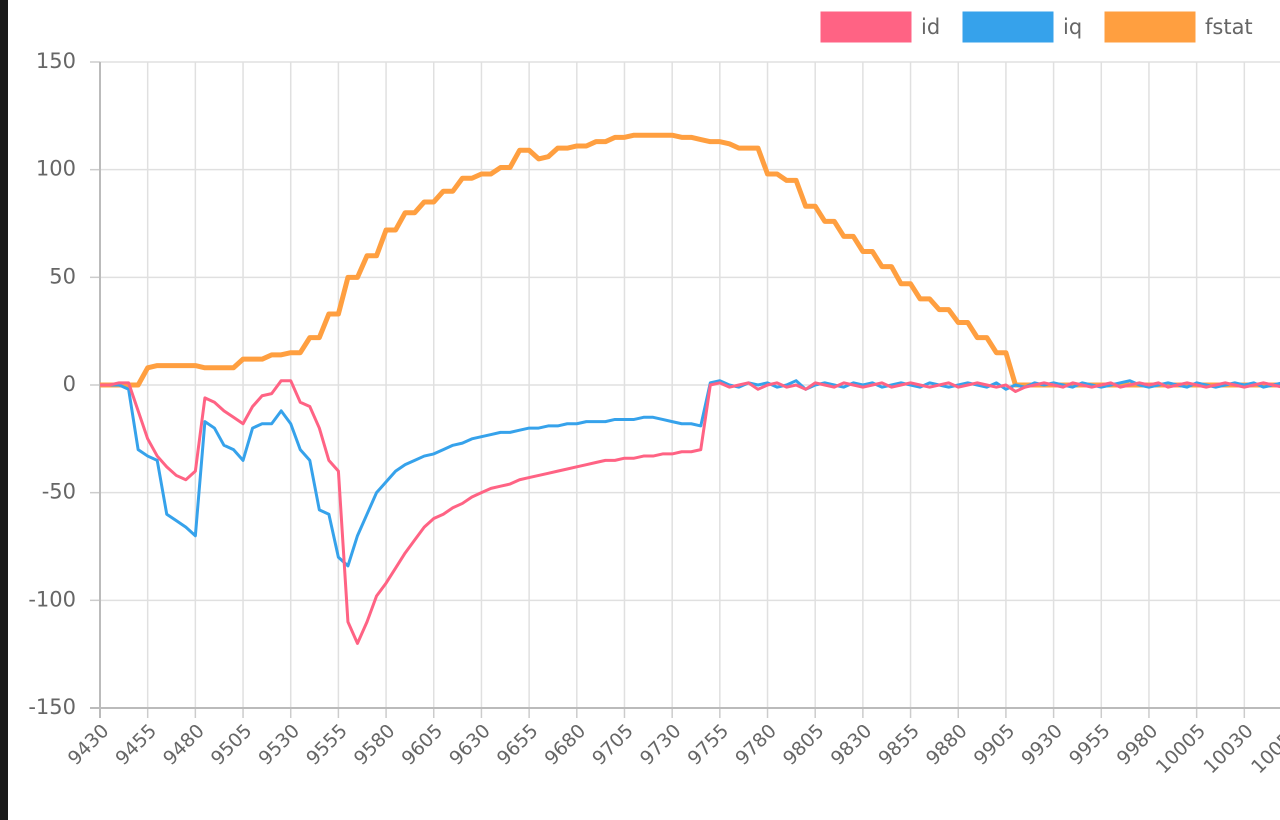  Describe the element at coordinates (422, 745) in the screenshot. I see `x-tick-label: 9605` at that location.